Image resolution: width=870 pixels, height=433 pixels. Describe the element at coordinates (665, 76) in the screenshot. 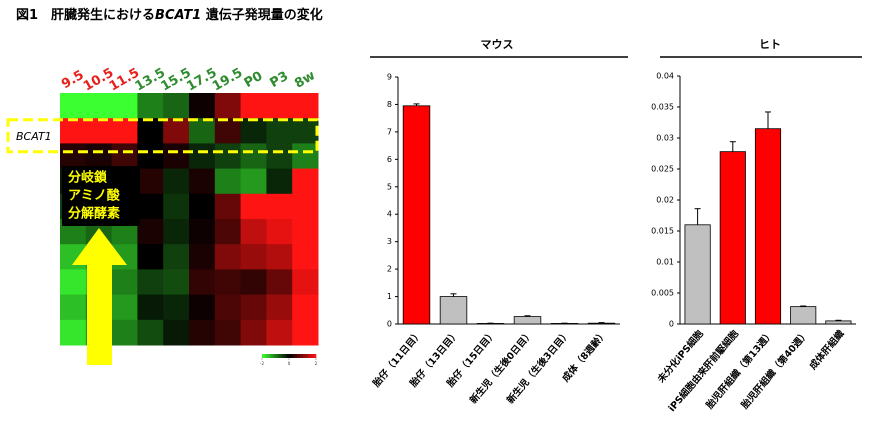

I see `y-tick-label: 0.04` at that location.